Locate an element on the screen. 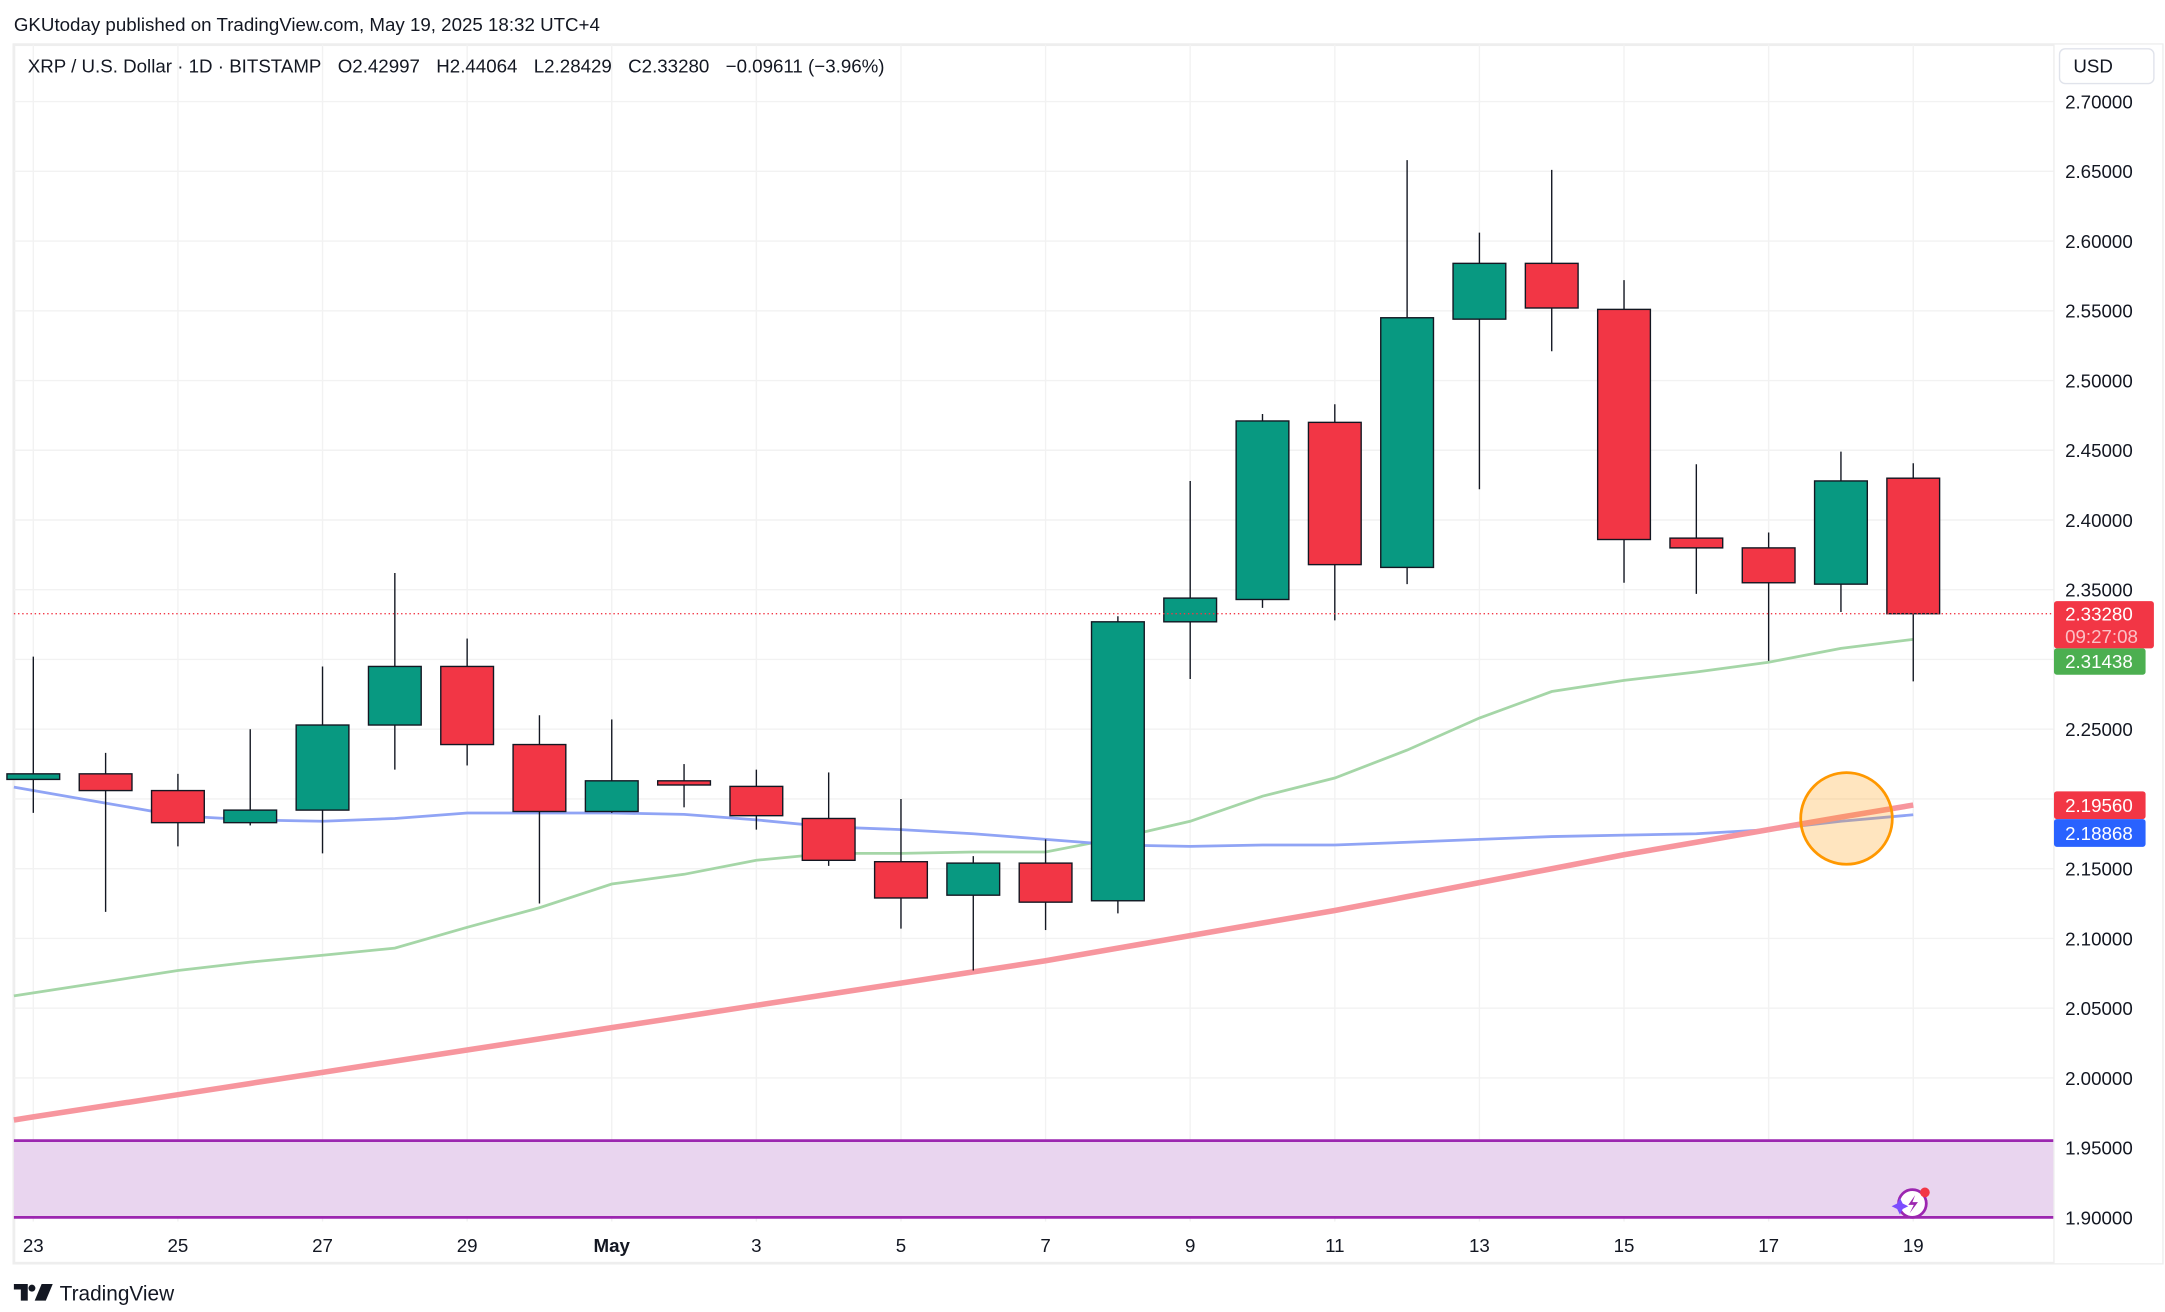 This screenshot has width=2165, height=1312. support-zone is located at coordinates (1033, 1179).